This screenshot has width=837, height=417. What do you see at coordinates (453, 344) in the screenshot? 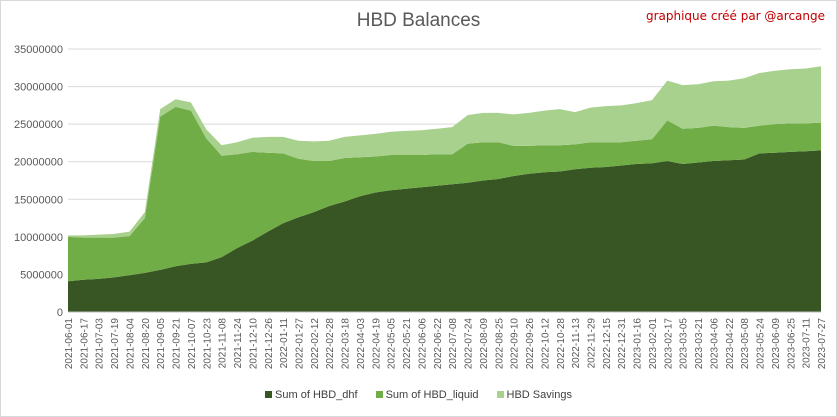
I see `x-tick-label: 2022-07-08` at bounding box center [453, 344].